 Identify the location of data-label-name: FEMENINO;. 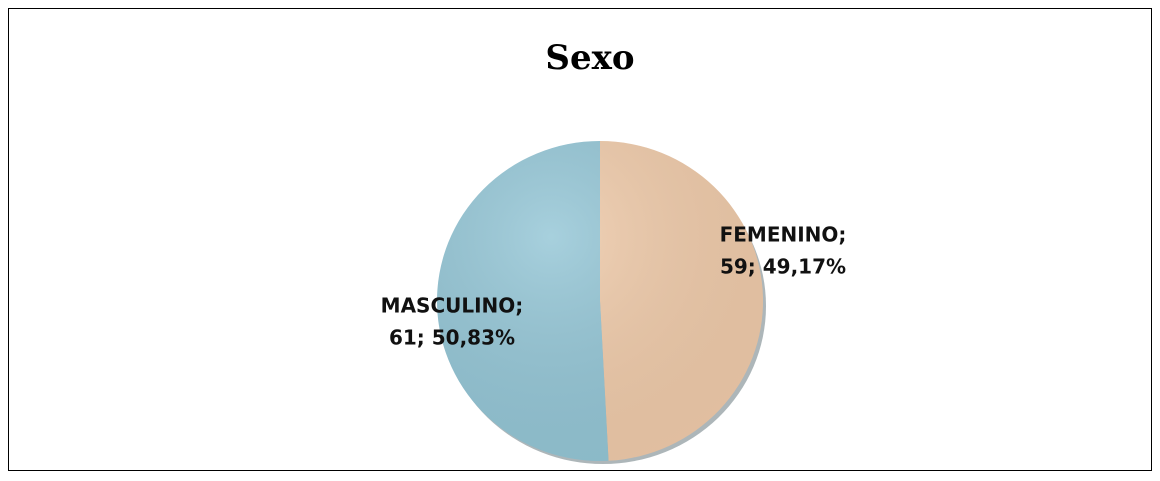
(783, 235).